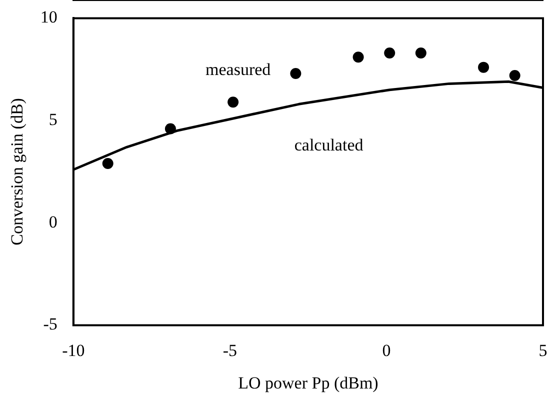 Image resolution: width=560 pixels, height=402 pixels. I want to click on y-tick-label: 5, so click(53, 119).